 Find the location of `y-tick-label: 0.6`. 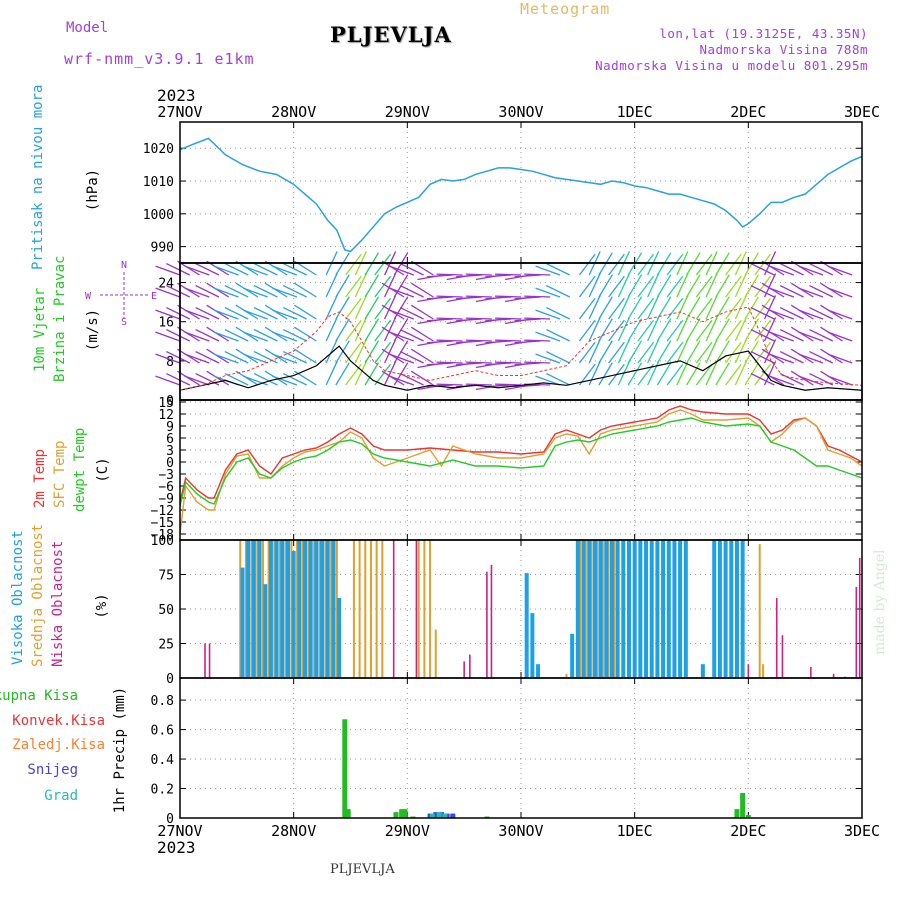

y-tick-label: 0.6 is located at coordinates (162, 731).